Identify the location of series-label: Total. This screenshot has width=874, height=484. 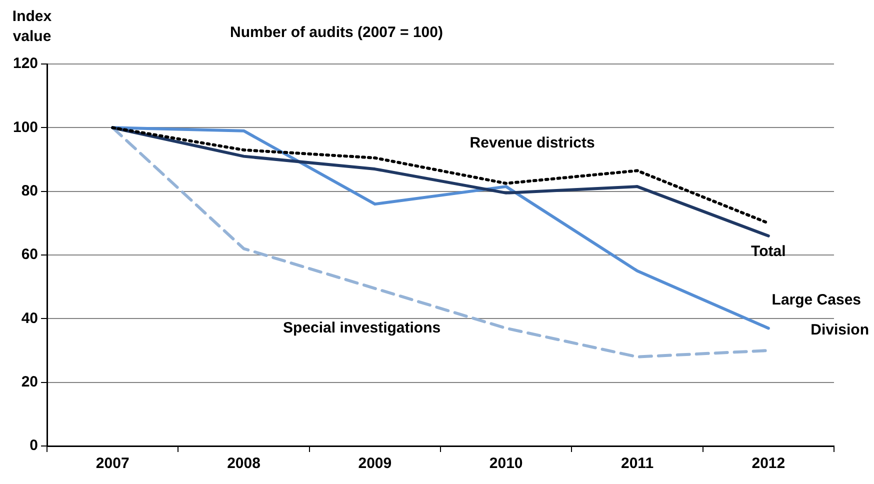
(768, 251).